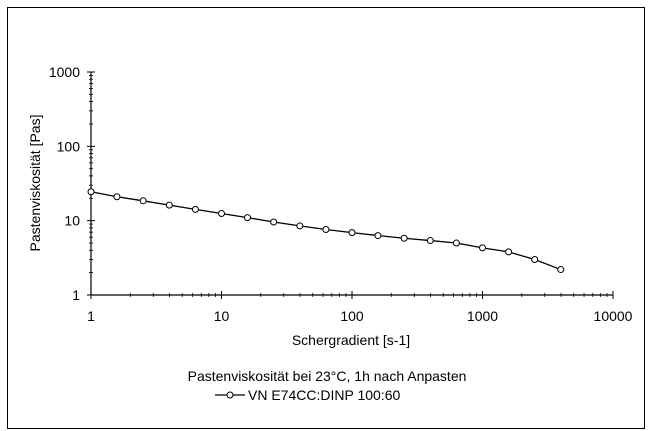 This screenshot has height=431, width=654. I want to click on y-tick-label: 1, so click(76, 295).